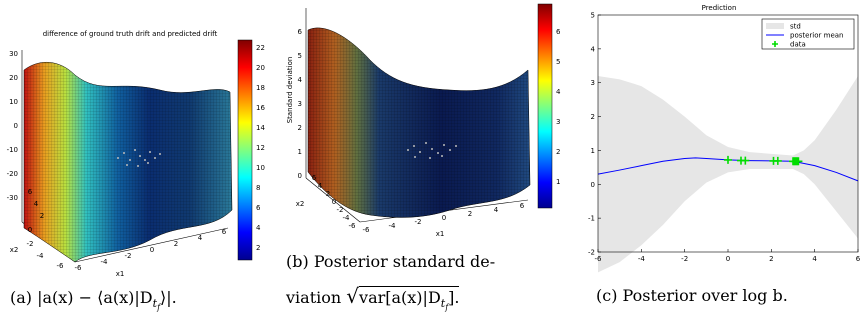 The width and height of the screenshot is (863, 327). I want to click on x-tick-label: -4, so click(642, 259).